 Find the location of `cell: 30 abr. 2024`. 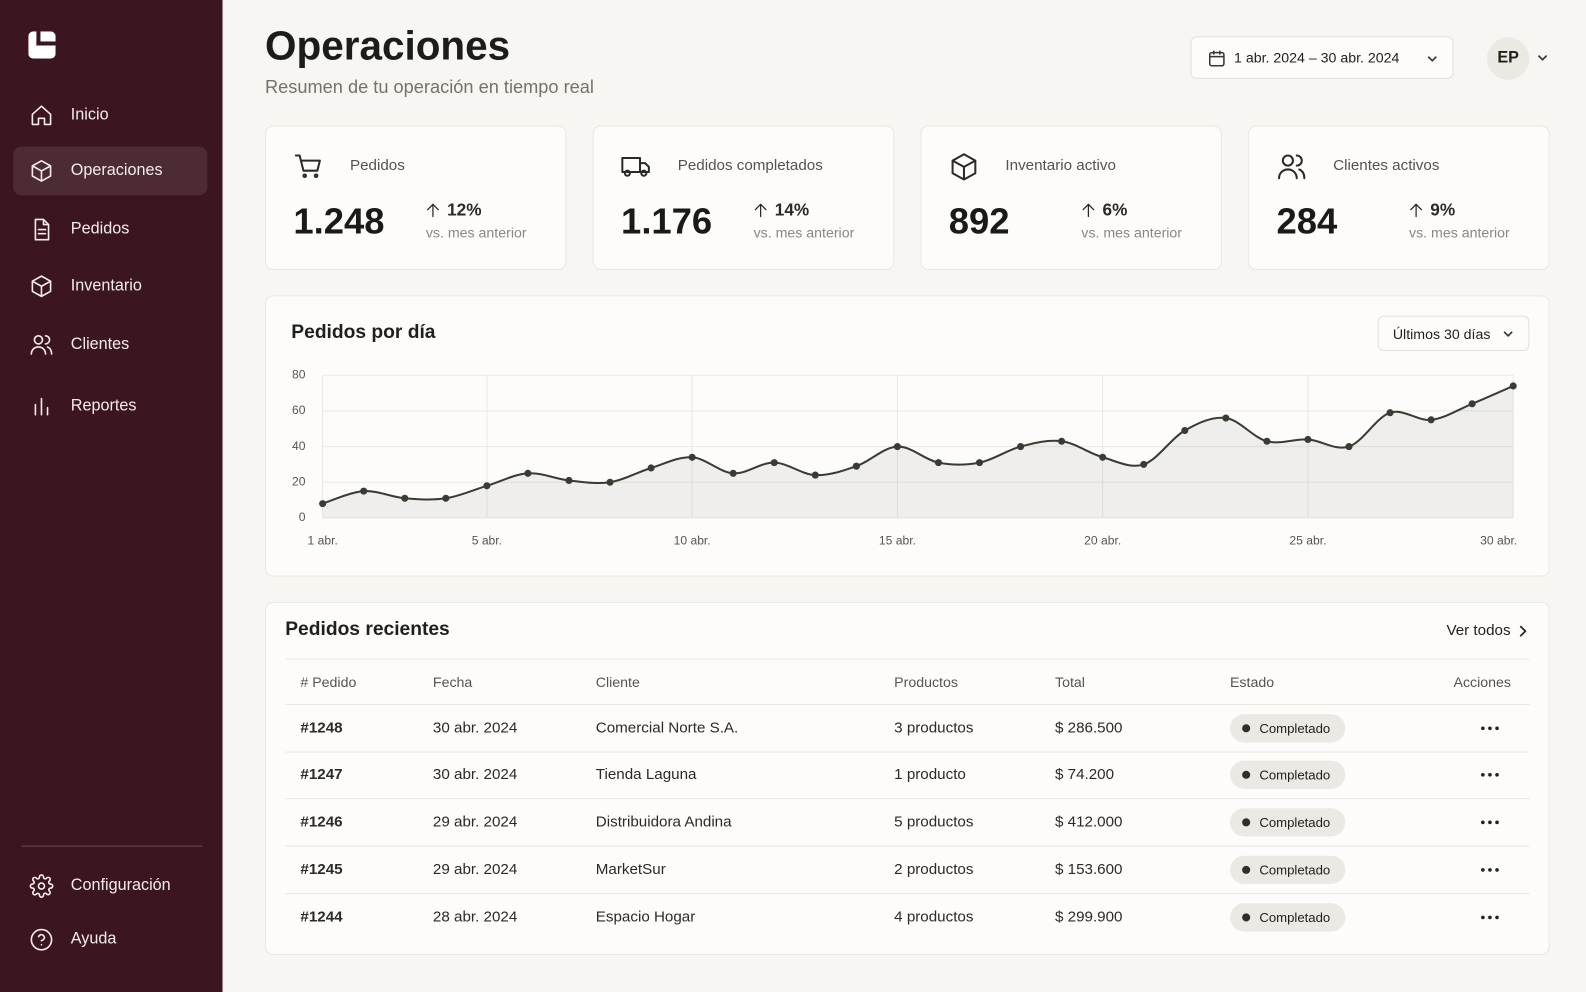

cell: 30 abr. 2024 is located at coordinates (475, 774).